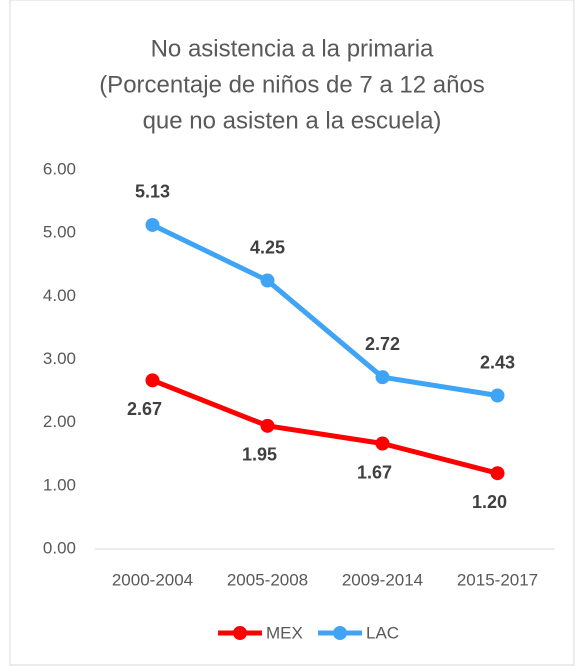 This screenshot has width=575, height=666. What do you see at coordinates (59, 484) in the screenshot?
I see `y-tick-label: 1.00` at bounding box center [59, 484].